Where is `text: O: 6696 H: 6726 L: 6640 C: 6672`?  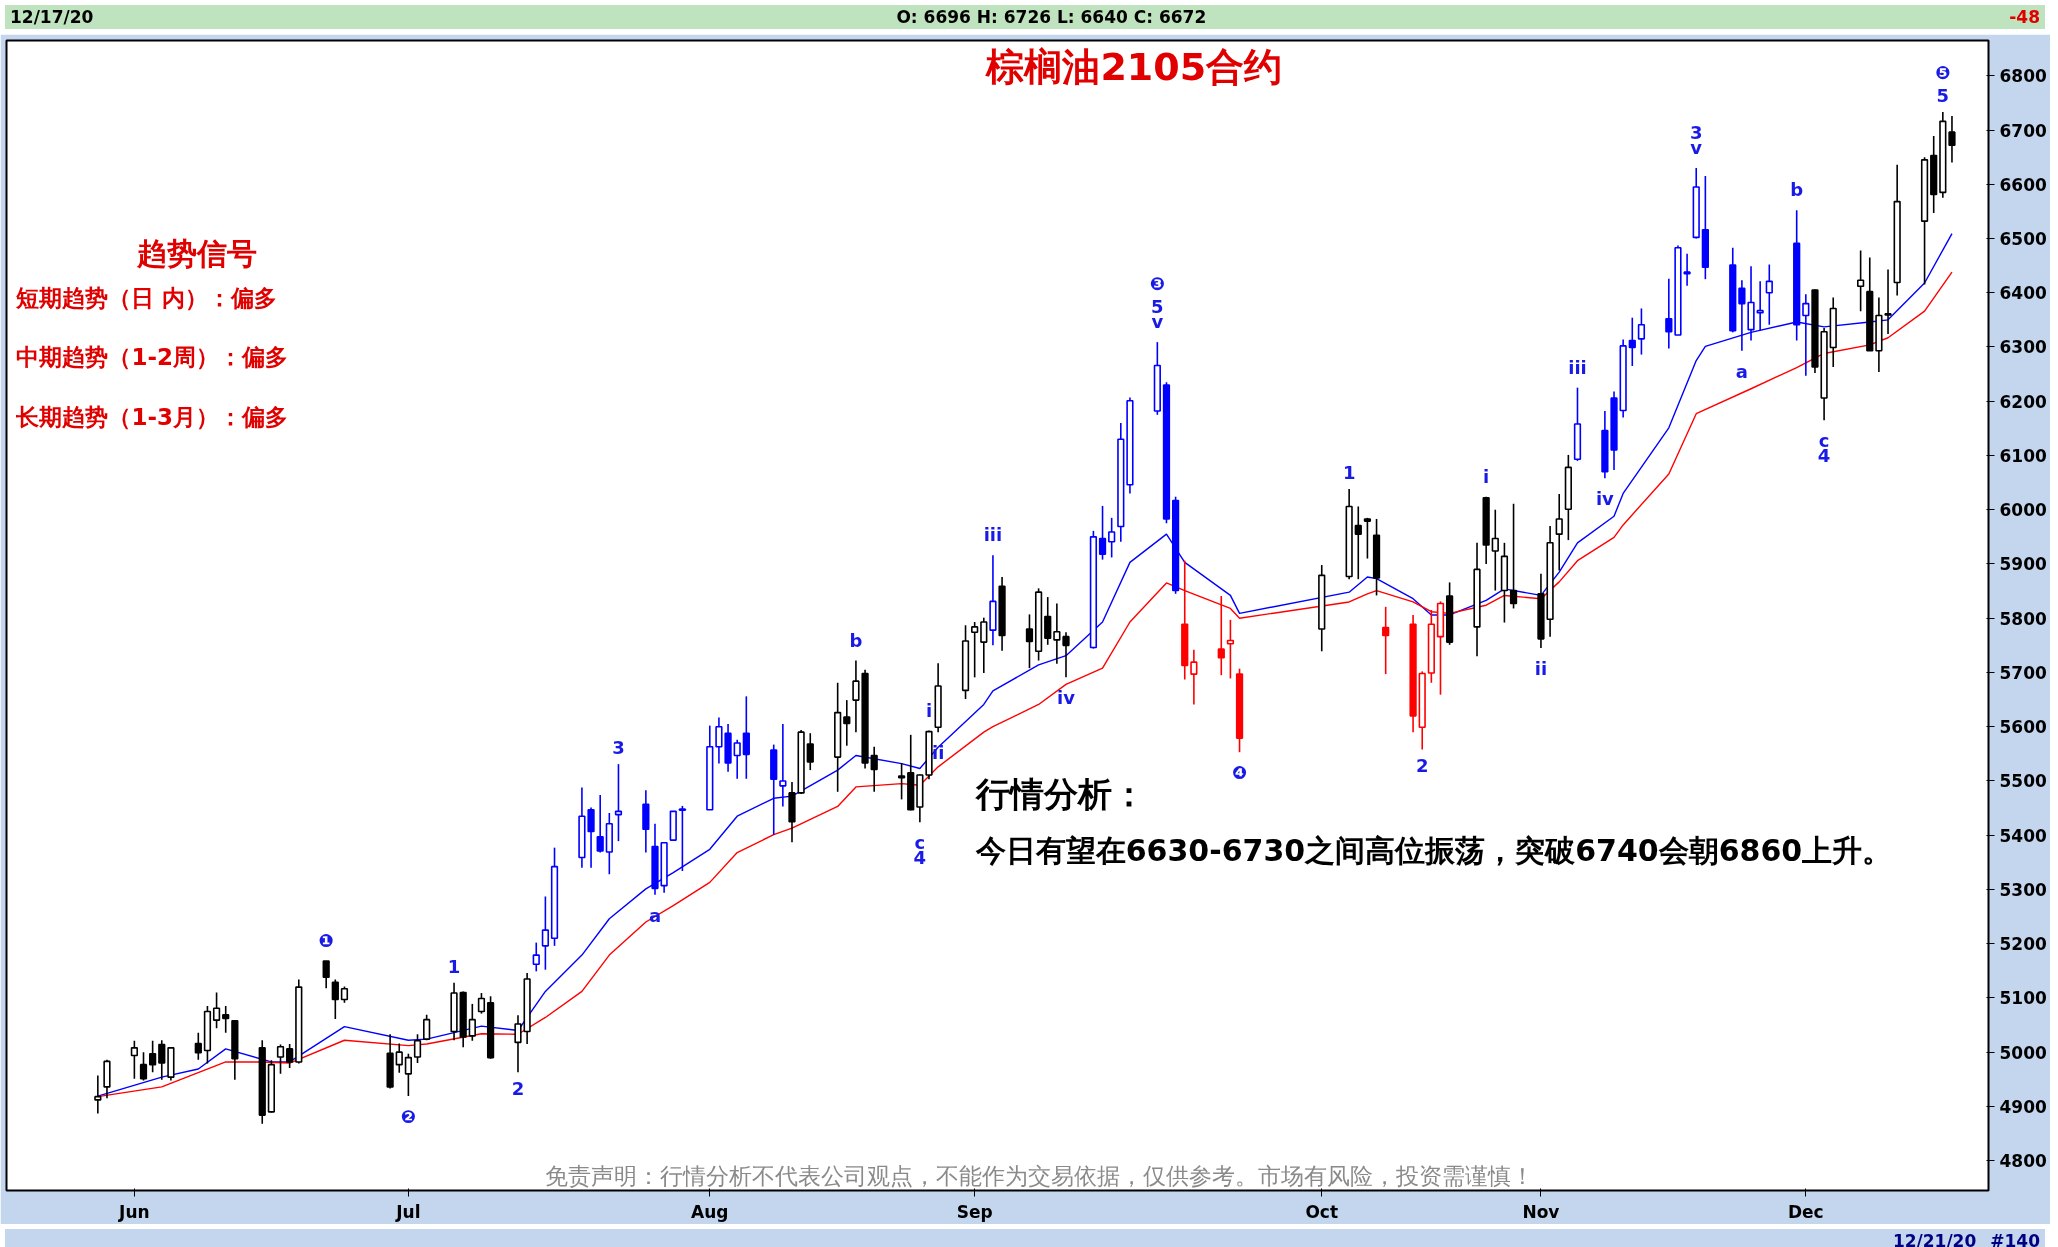
text: O: 6696 H: 6726 L: 6640 C: 6672 is located at coordinates (1051, 16).